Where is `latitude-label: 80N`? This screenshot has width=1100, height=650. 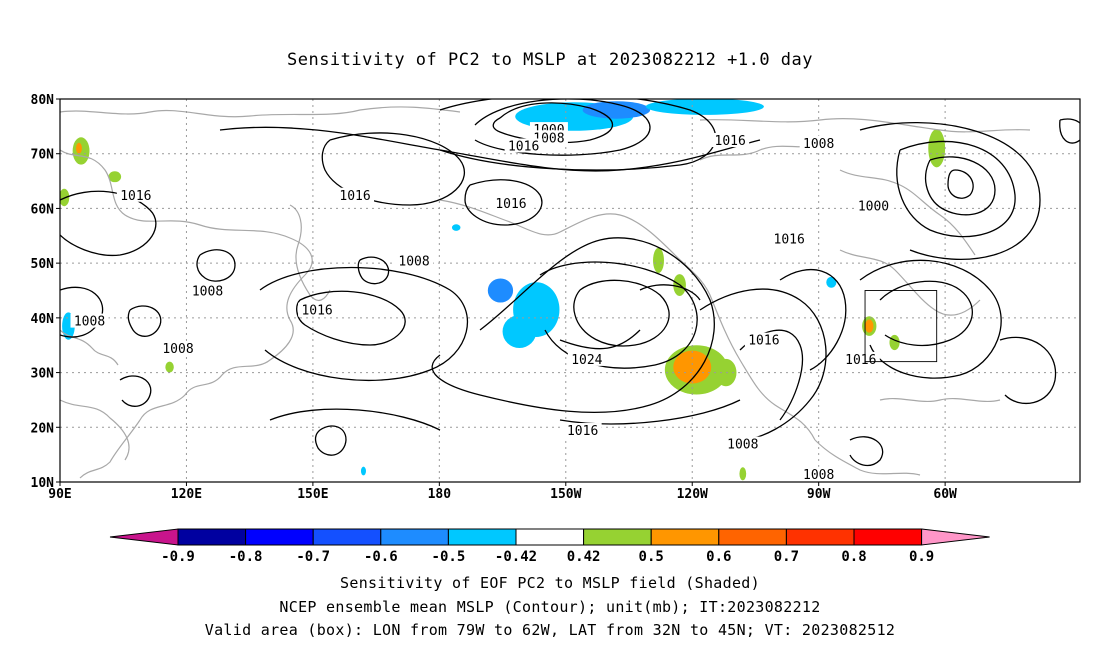
latitude-label: 80N is located at coordinates (43, 100).